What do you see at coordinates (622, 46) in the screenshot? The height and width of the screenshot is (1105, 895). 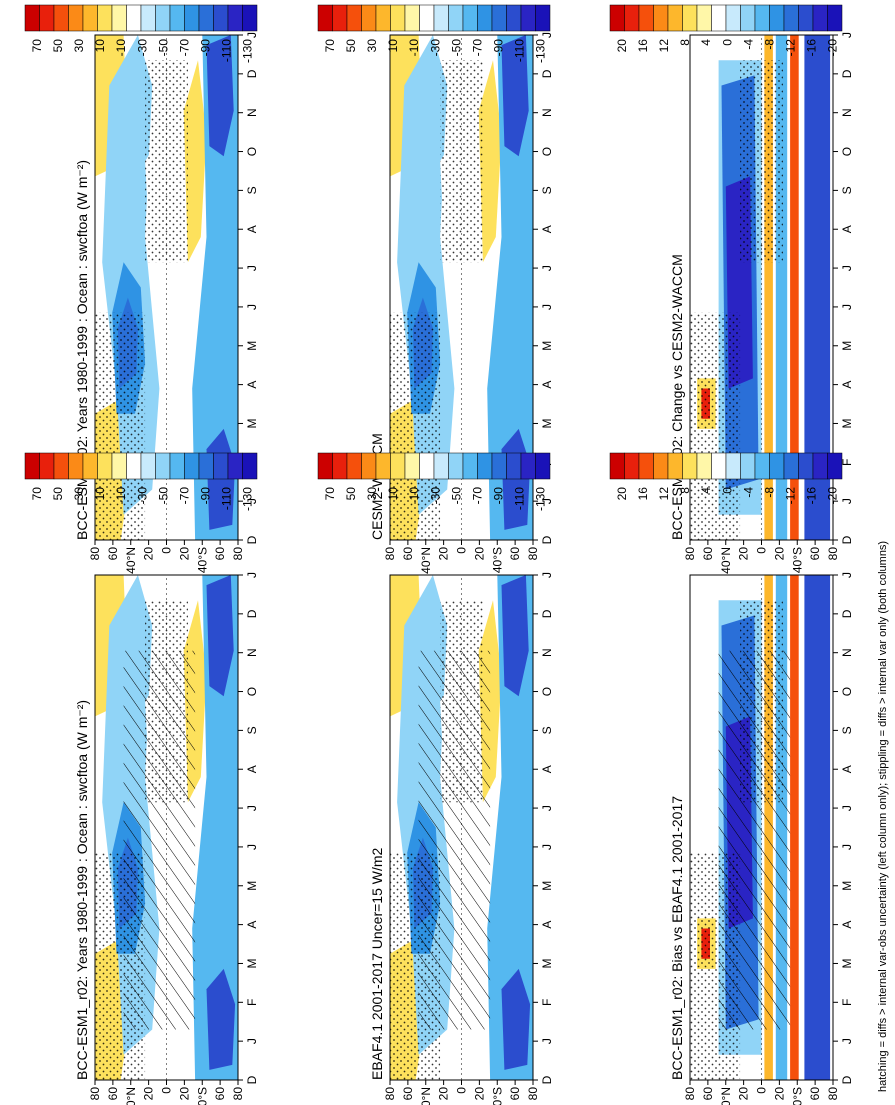 I see `colorbar-tick-label: 20` at bounding box center [622, 46].